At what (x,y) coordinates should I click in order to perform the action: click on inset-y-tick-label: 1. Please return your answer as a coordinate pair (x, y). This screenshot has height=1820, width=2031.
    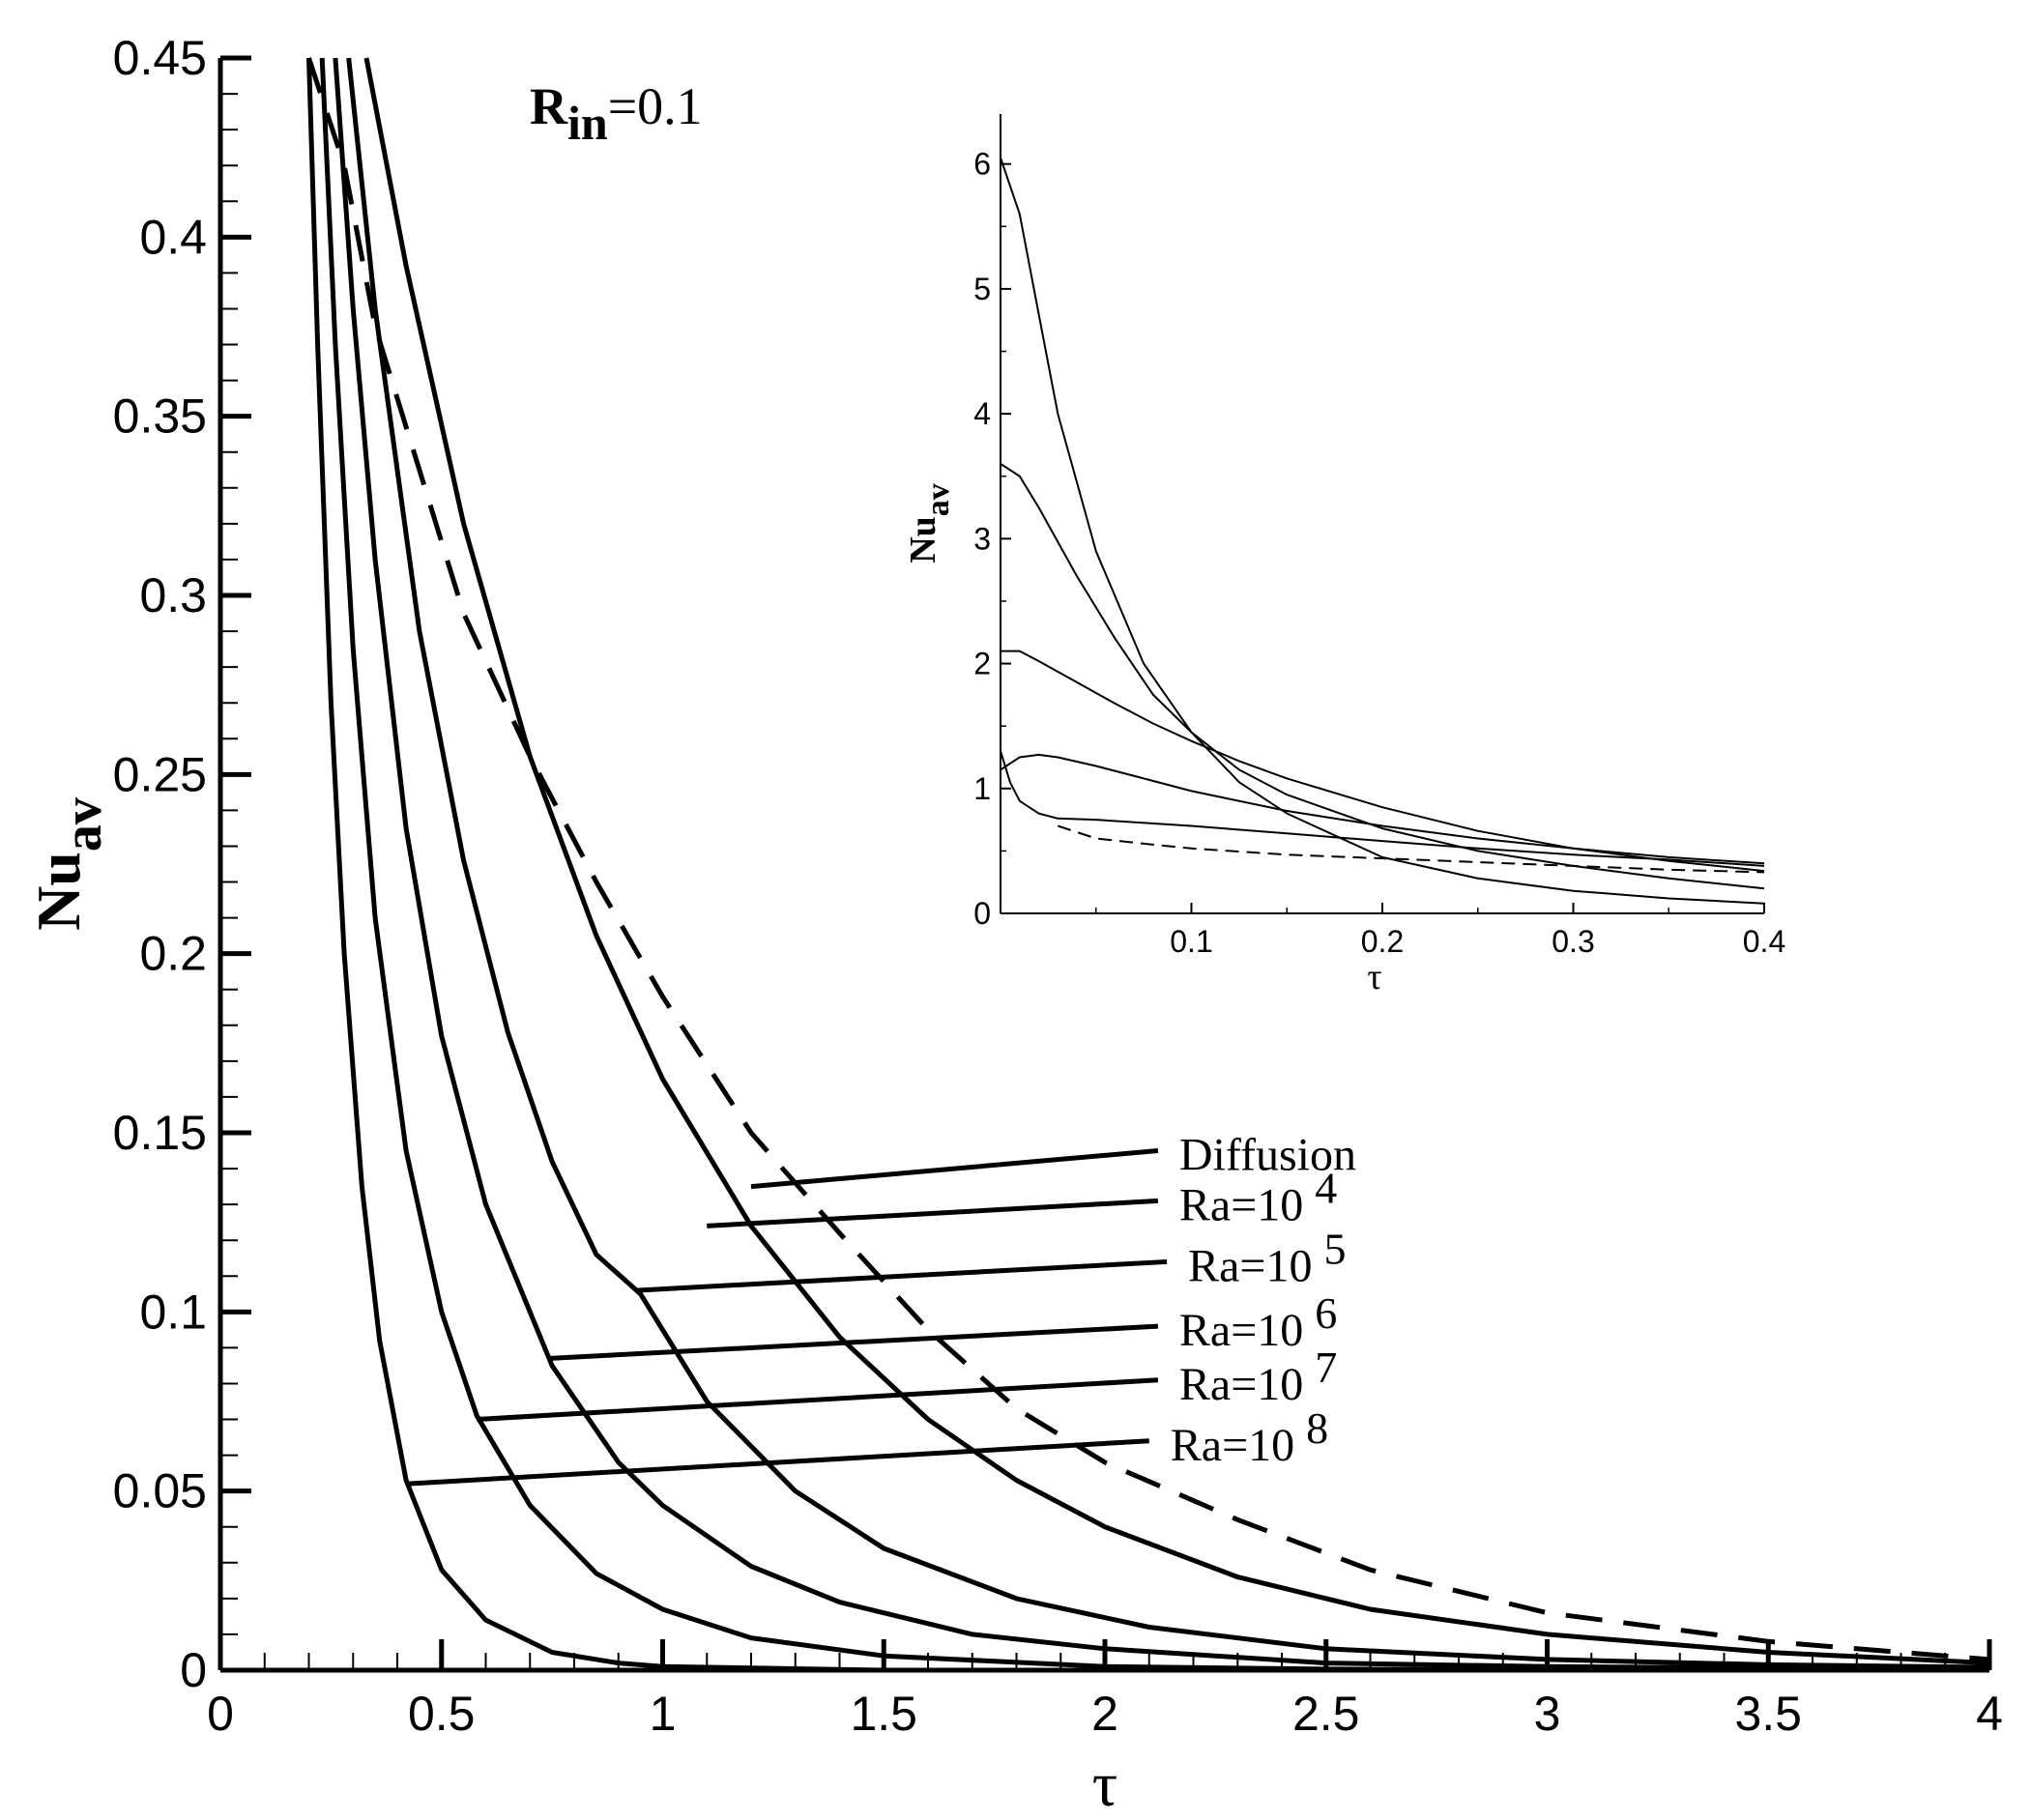
    Looking at the image, I should click on (982, 788).